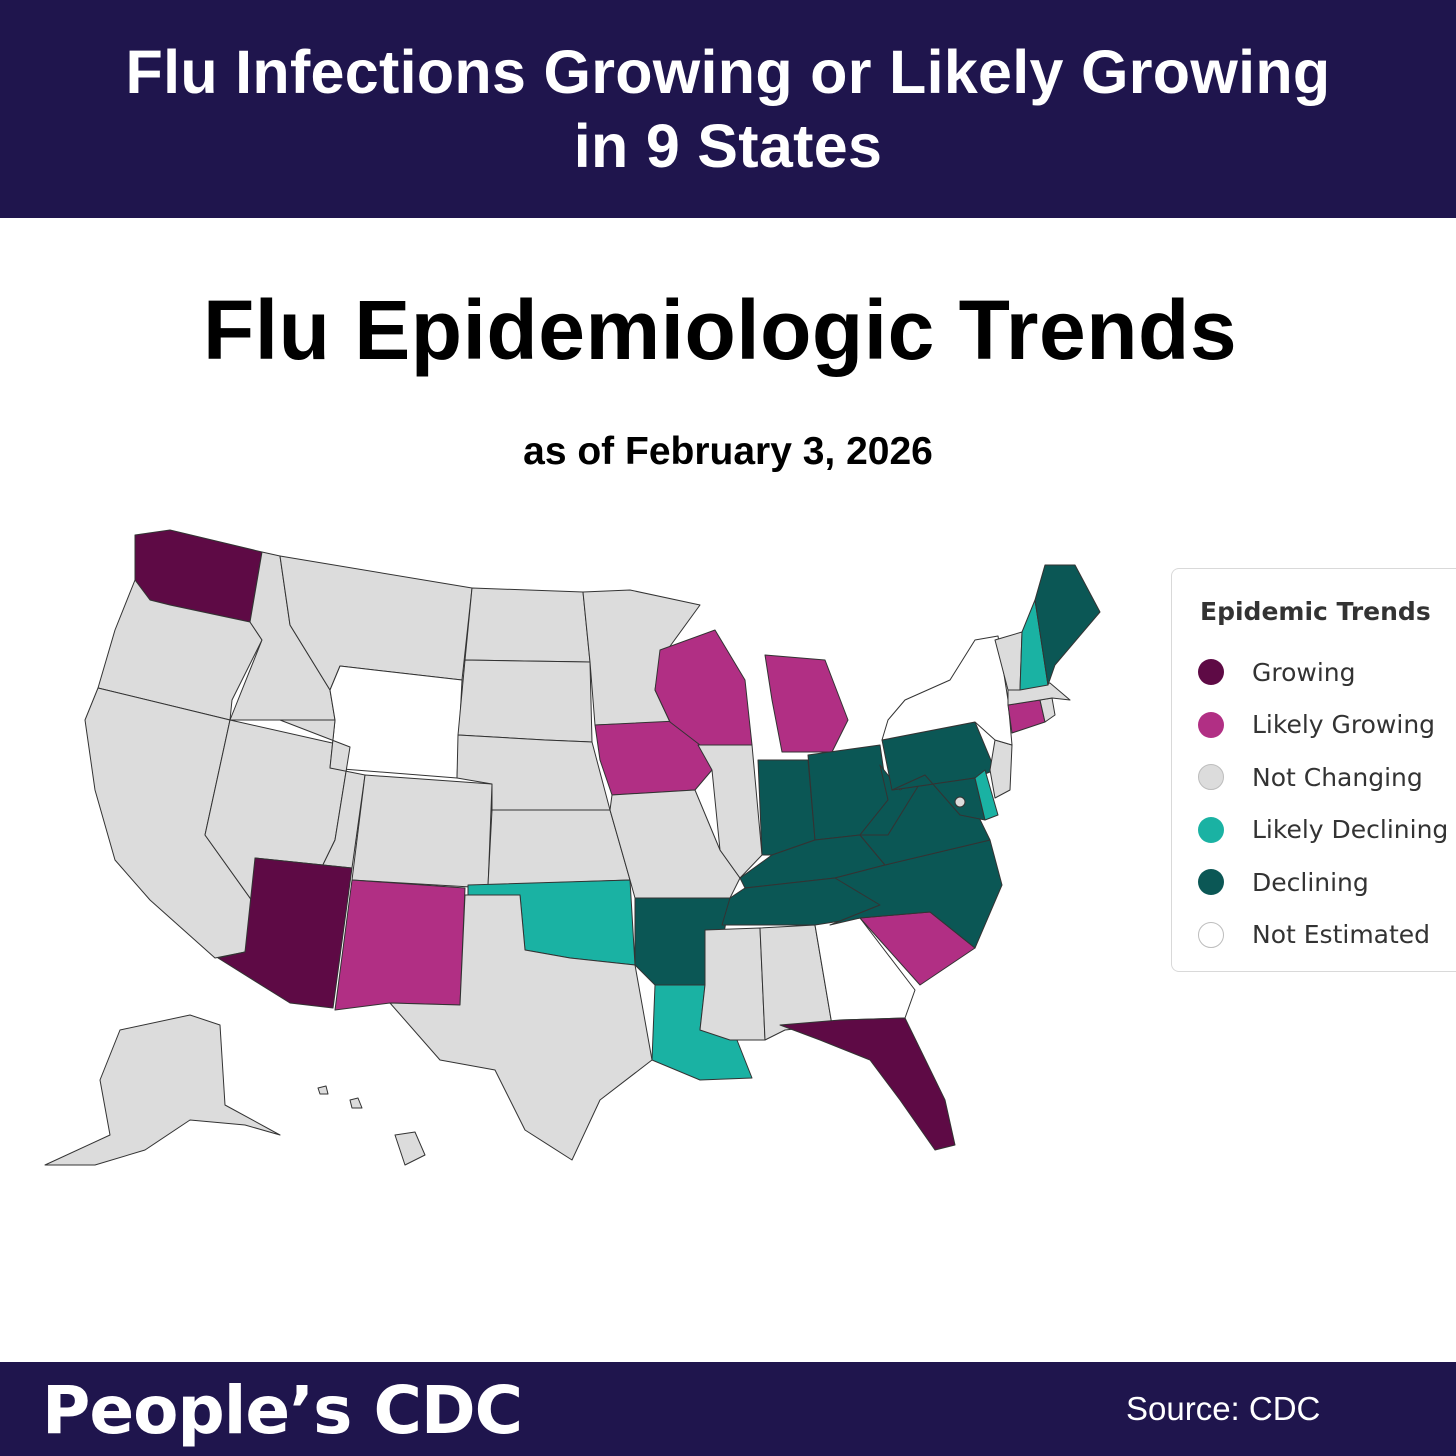  Describe the element at coordinates (728, 72) in the screenshot. I see `header-line-1: Flu Infections Growing or Likely Growing` at that location.